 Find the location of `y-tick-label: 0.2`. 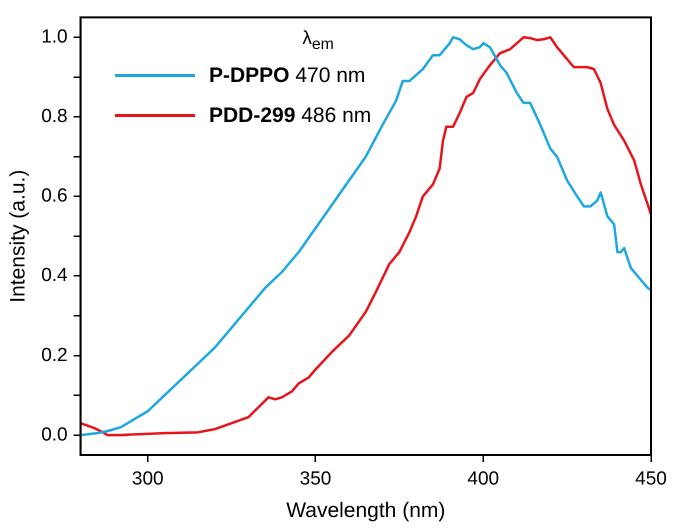

y-tick-label: 0.2 is located at coordinates (54, 355).